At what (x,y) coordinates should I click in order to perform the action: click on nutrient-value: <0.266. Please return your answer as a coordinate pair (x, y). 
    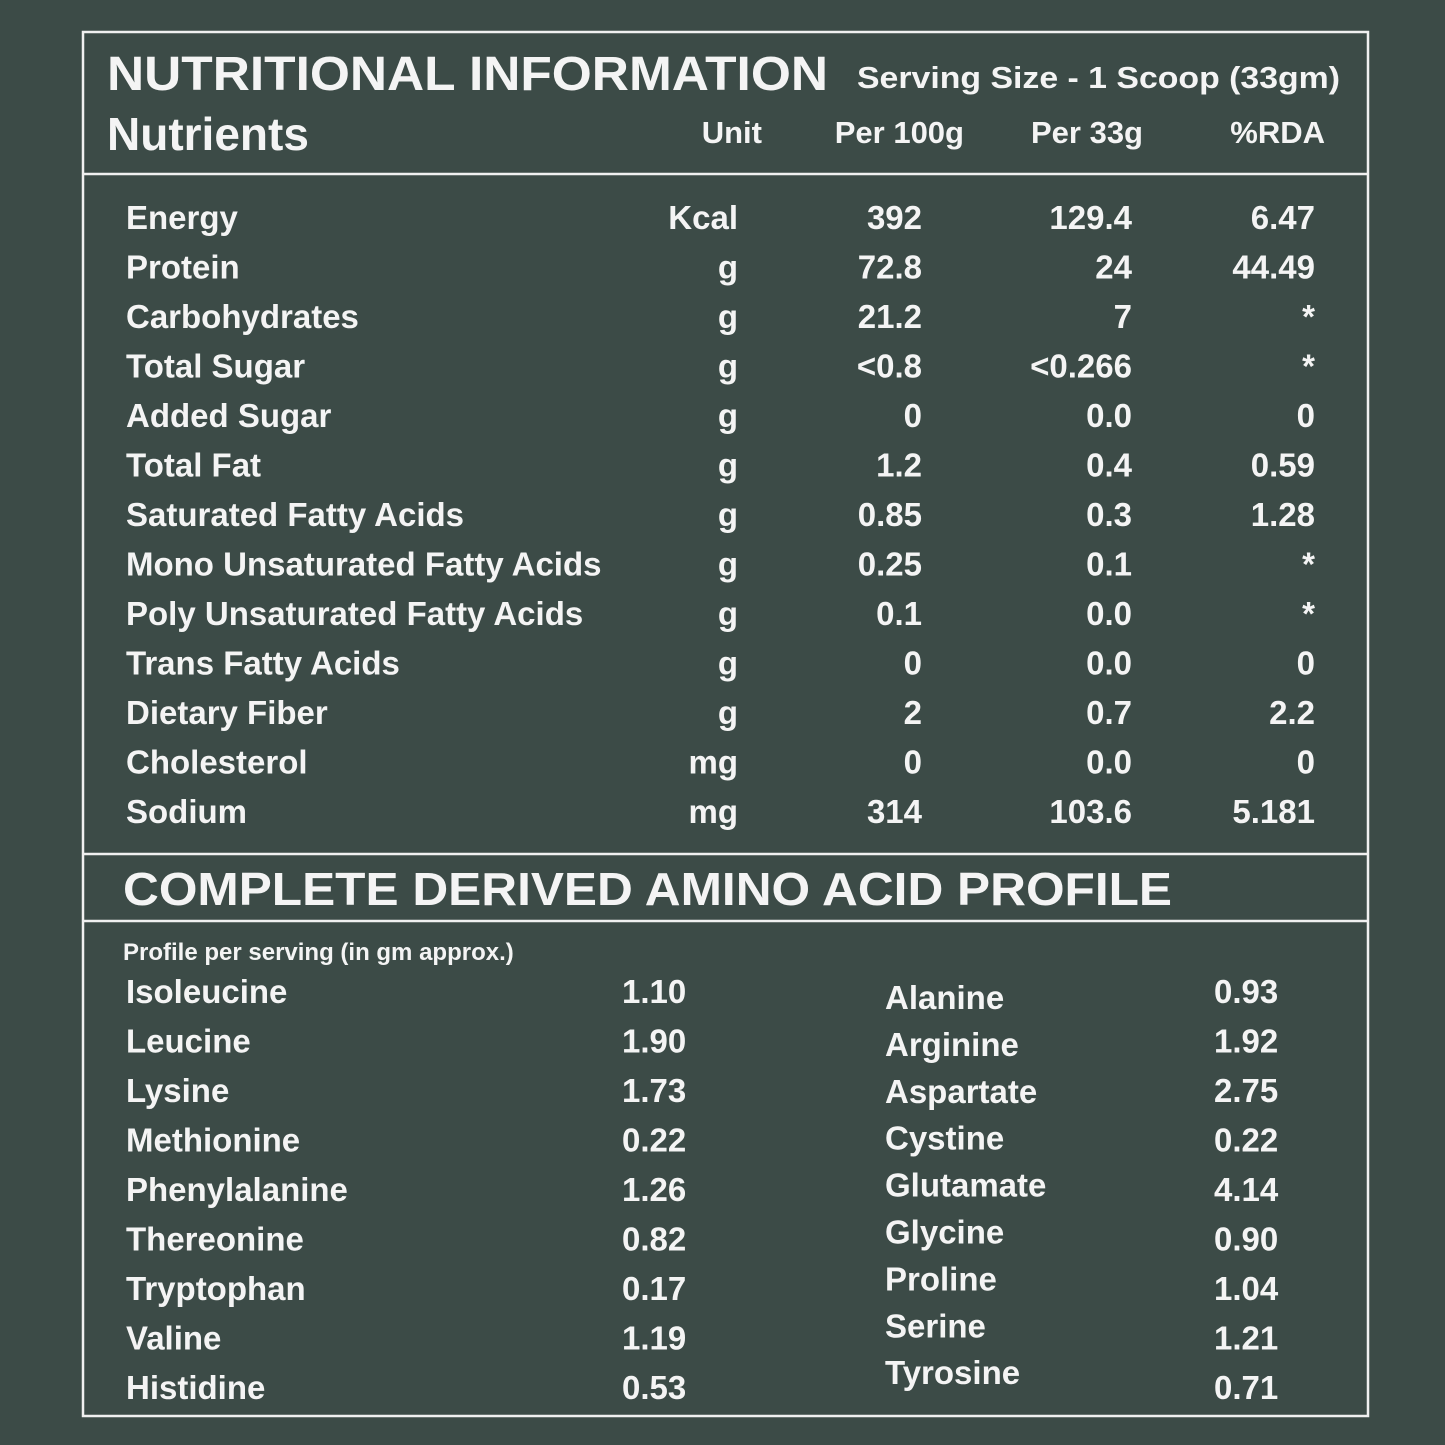
    Looking at the image, I should click on (1081, 366).